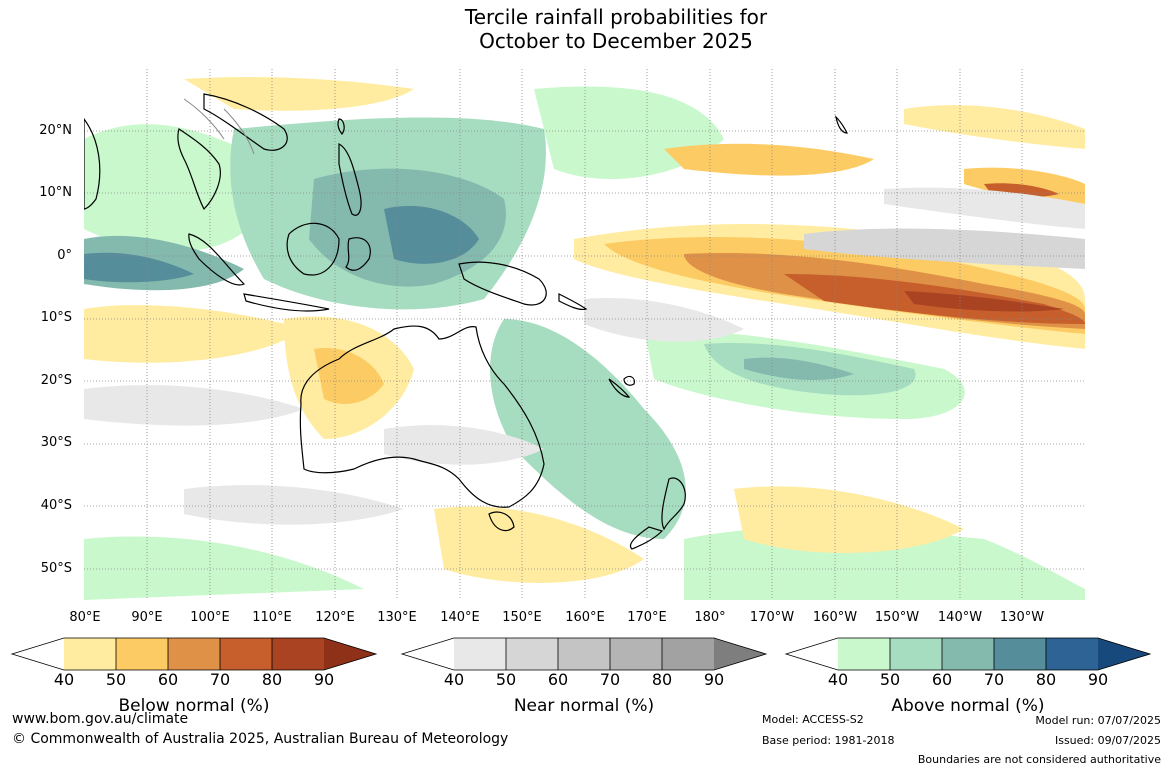 This screenshot has height=770, width=1173. Describe the element at coordinates (994, 127) in the screenshot. I see `below-normal-ne` at that location.